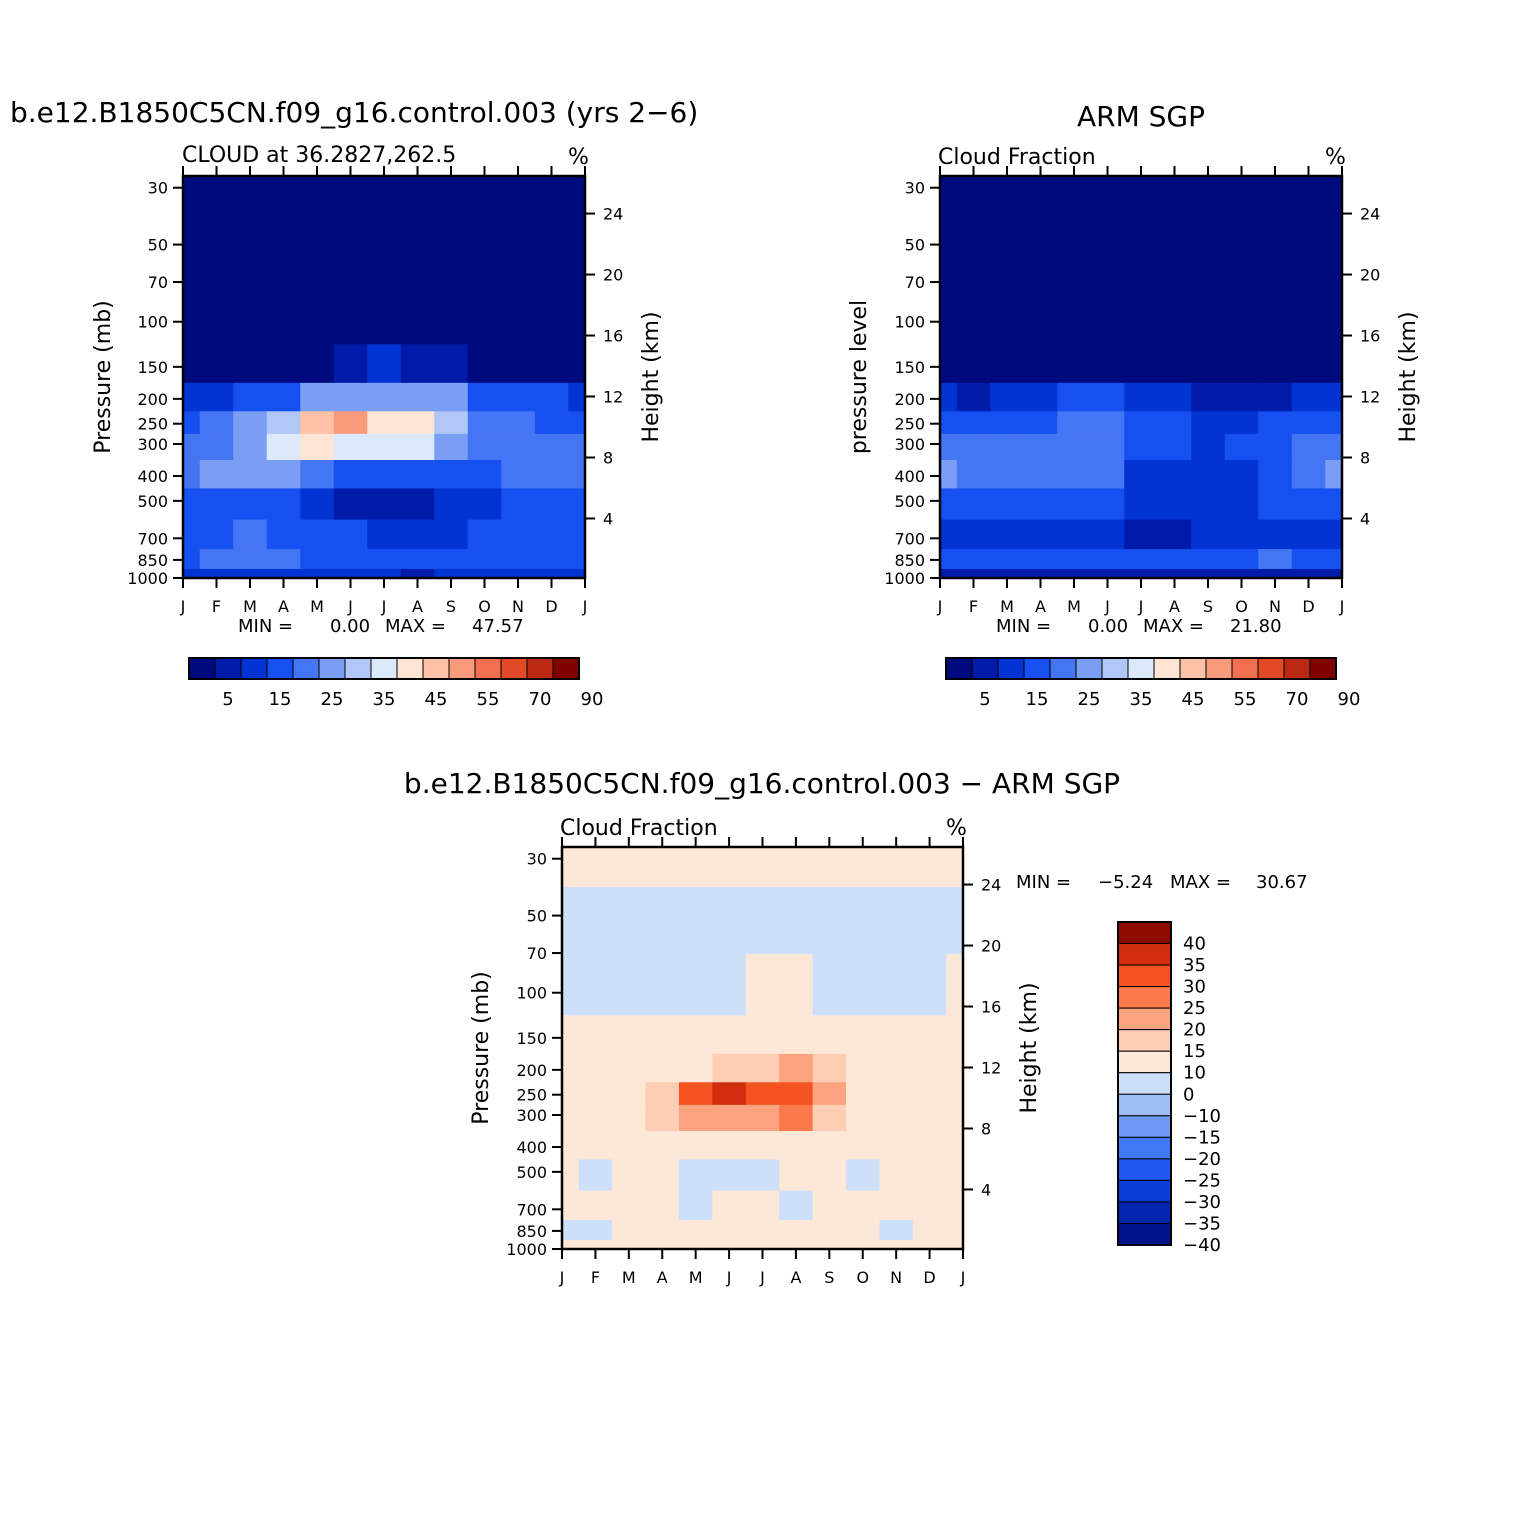  What do you see at coordinates (1370, 397) in the screenshot?
I see `y-right-tick-label: 12` at bounding box center [1370, 397].